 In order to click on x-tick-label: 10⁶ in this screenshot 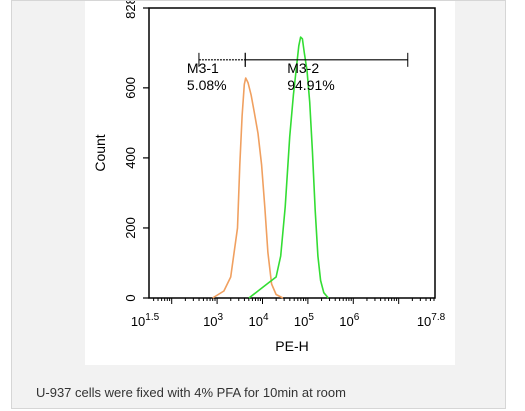, I will do `click(349, 320)`.